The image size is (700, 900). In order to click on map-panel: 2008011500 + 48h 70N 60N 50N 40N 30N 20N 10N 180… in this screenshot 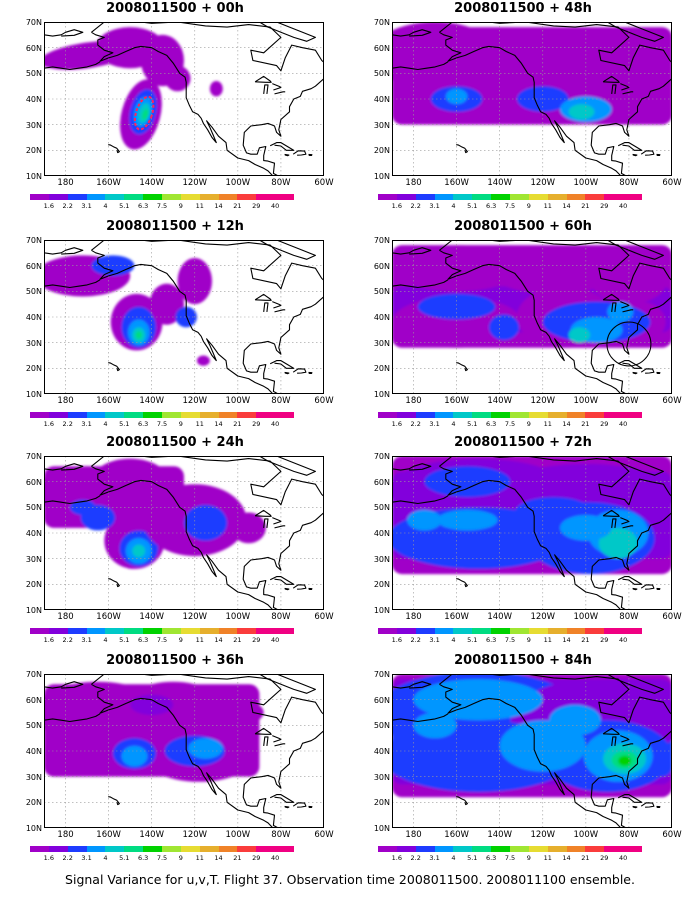, I will do `click(523, 105)`.